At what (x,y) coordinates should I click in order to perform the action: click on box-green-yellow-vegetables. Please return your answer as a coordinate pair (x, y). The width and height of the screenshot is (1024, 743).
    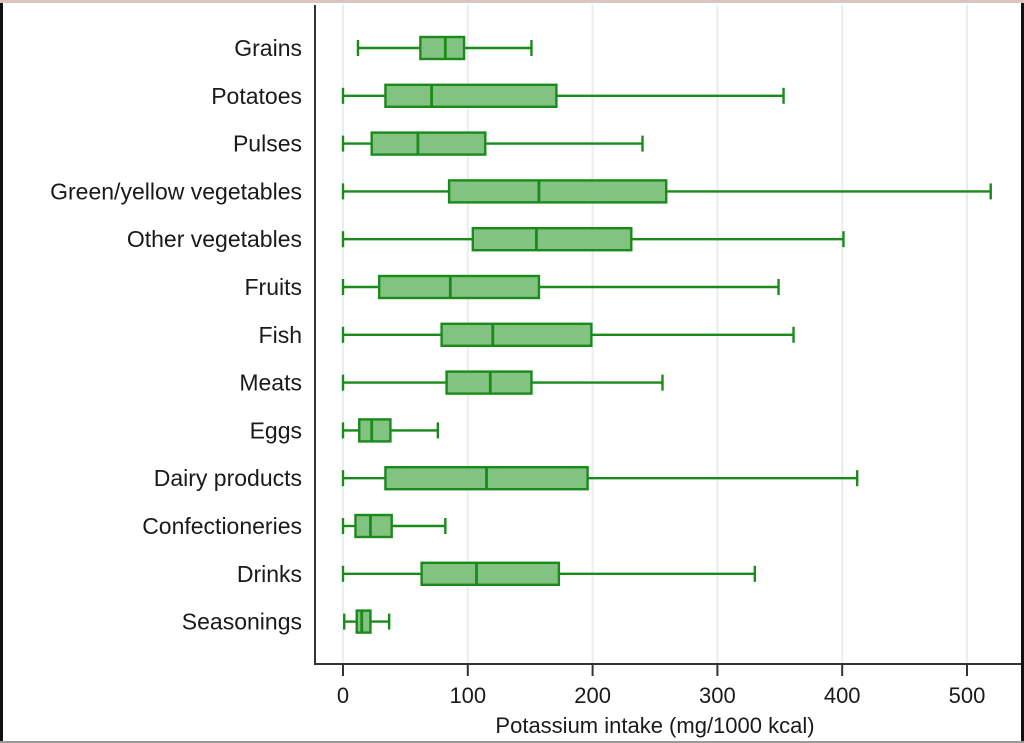
    Looking at the image, I should click on (666, 191).